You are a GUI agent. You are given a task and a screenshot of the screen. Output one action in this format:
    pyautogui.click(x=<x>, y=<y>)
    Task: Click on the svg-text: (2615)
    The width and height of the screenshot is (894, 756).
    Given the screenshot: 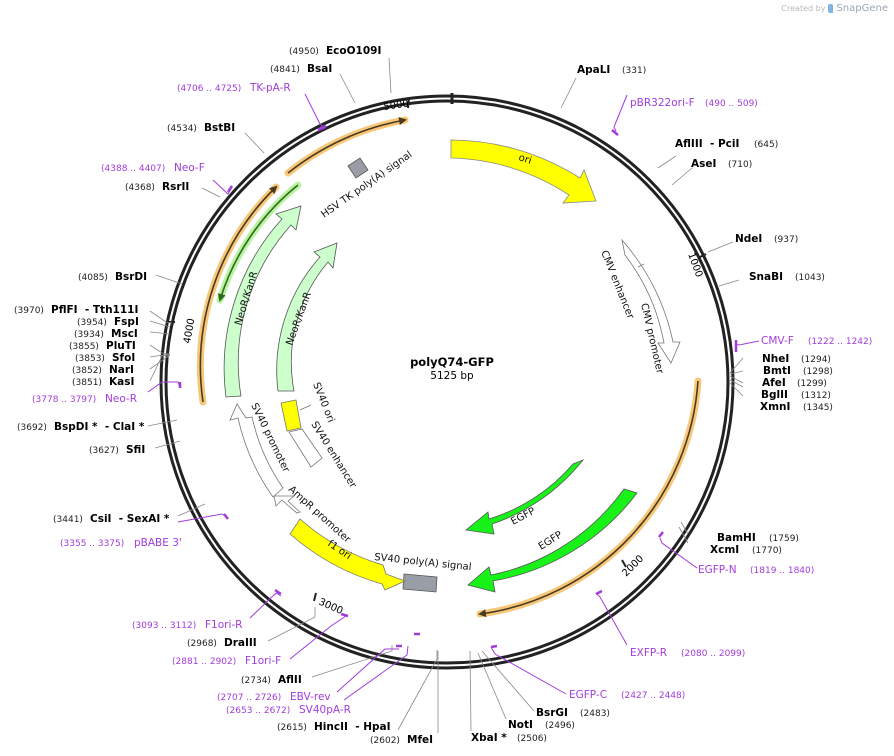 What is the action you would take?
    pyautogui.click(x=292, y=728)
    